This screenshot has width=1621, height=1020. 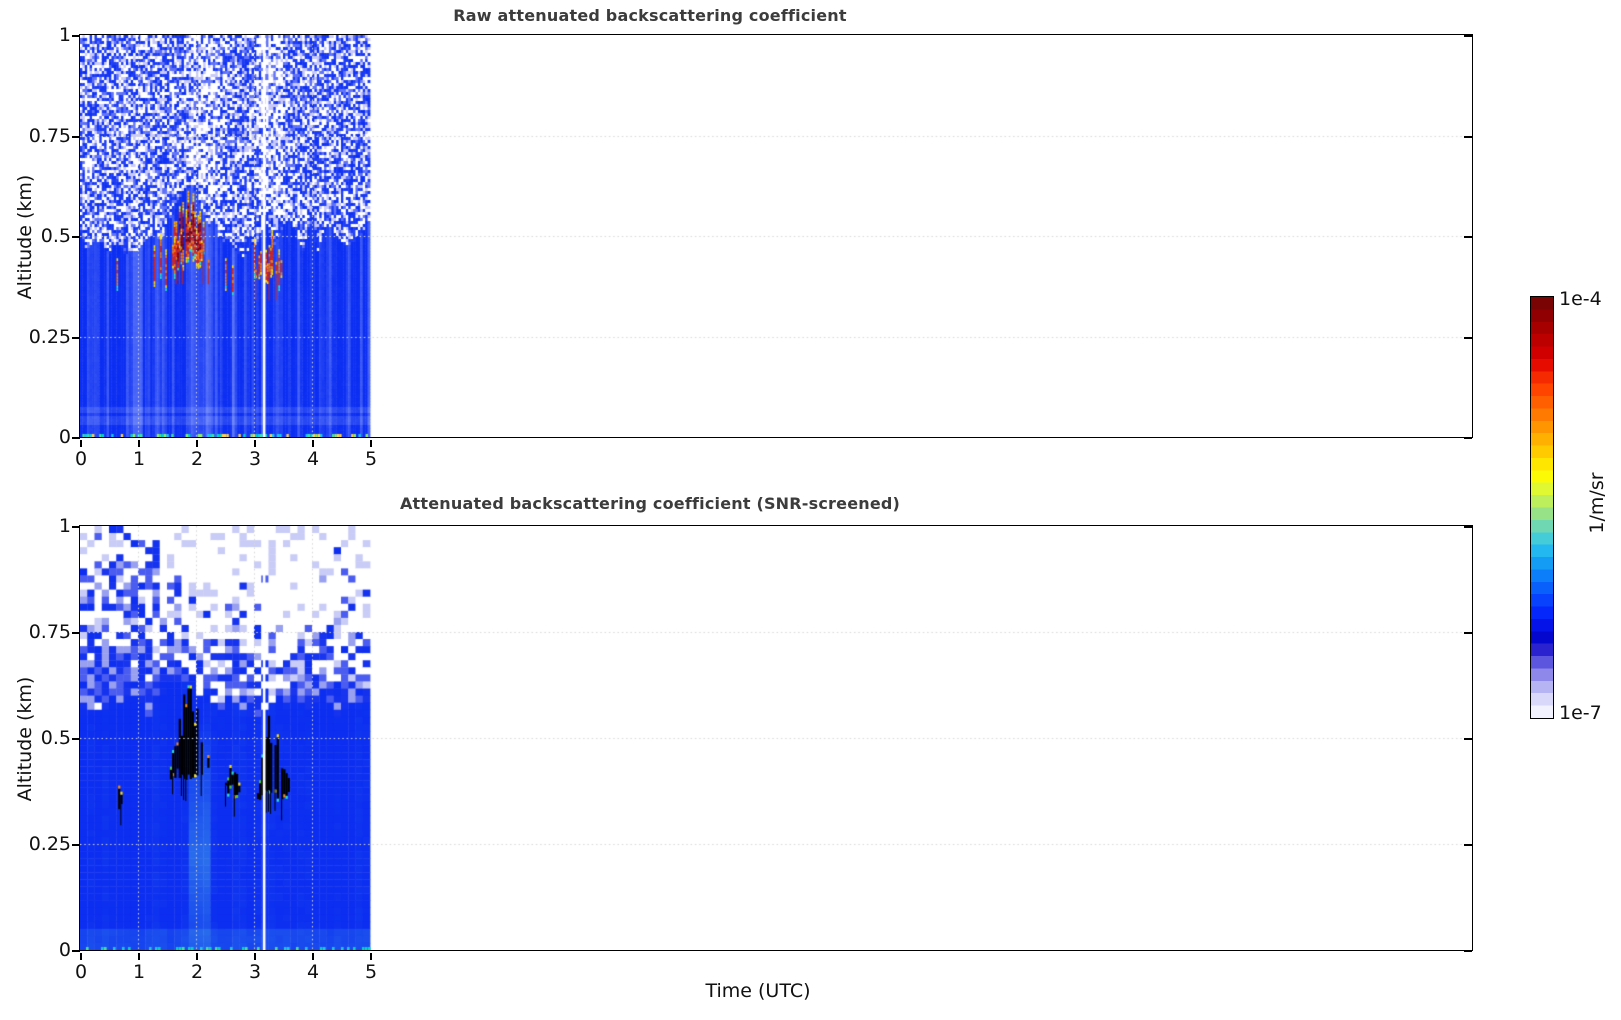 What do you see at coordinates (1542, 507) in the screenshot?
I see `colorbar` at bounding box center [1542, 507].